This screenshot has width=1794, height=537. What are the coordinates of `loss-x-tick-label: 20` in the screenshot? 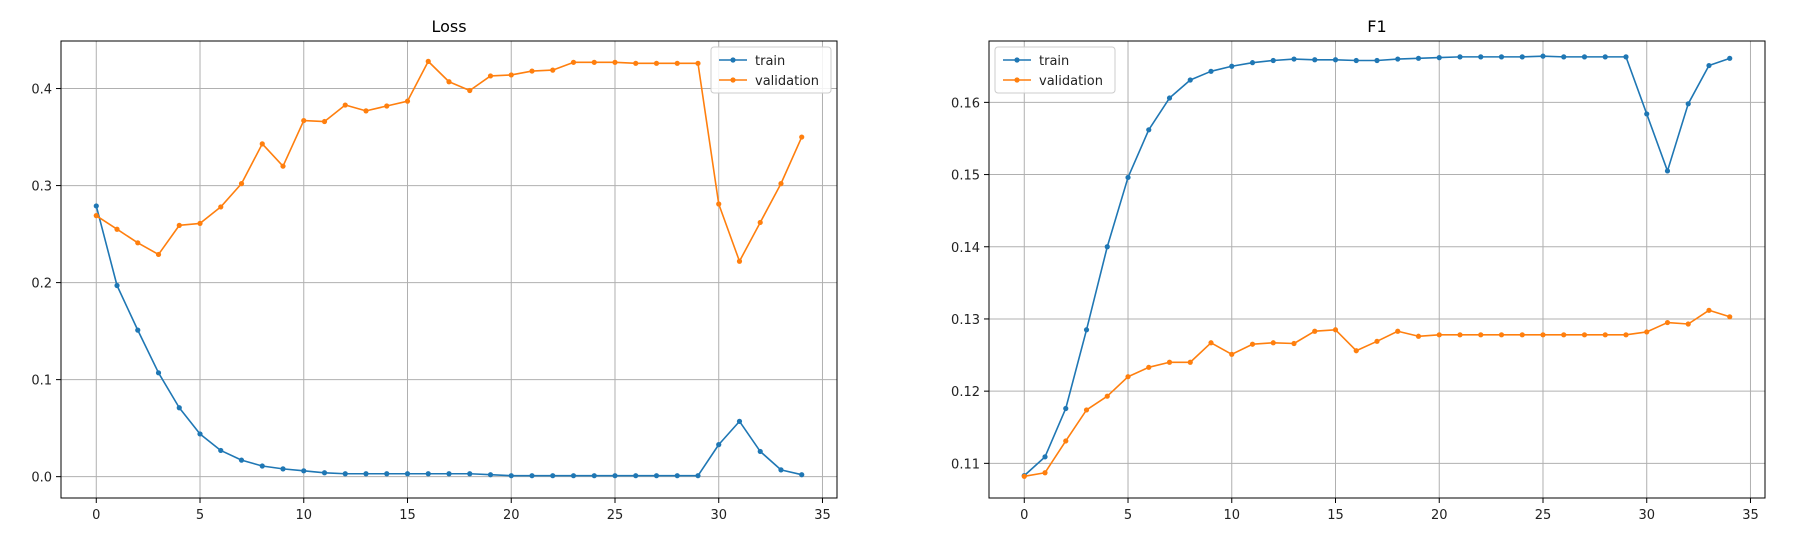 It's located at (511, 515).